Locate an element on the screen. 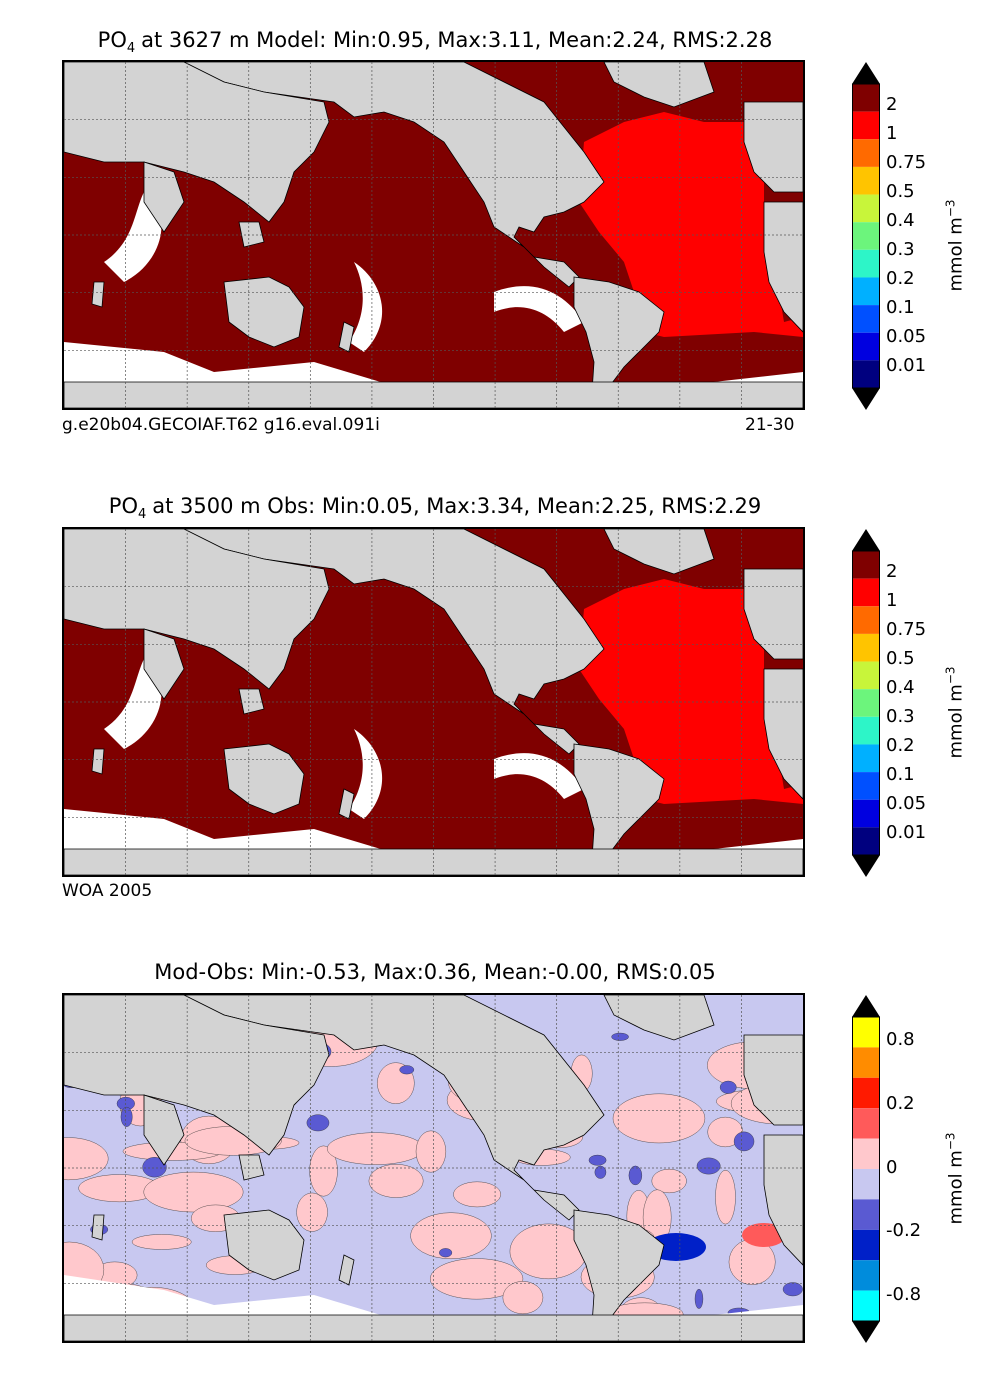 The height and width of the screenshot is (1374, 994). panel1-cb-tick-3: 0.5 is located at coordinates (900, 191).